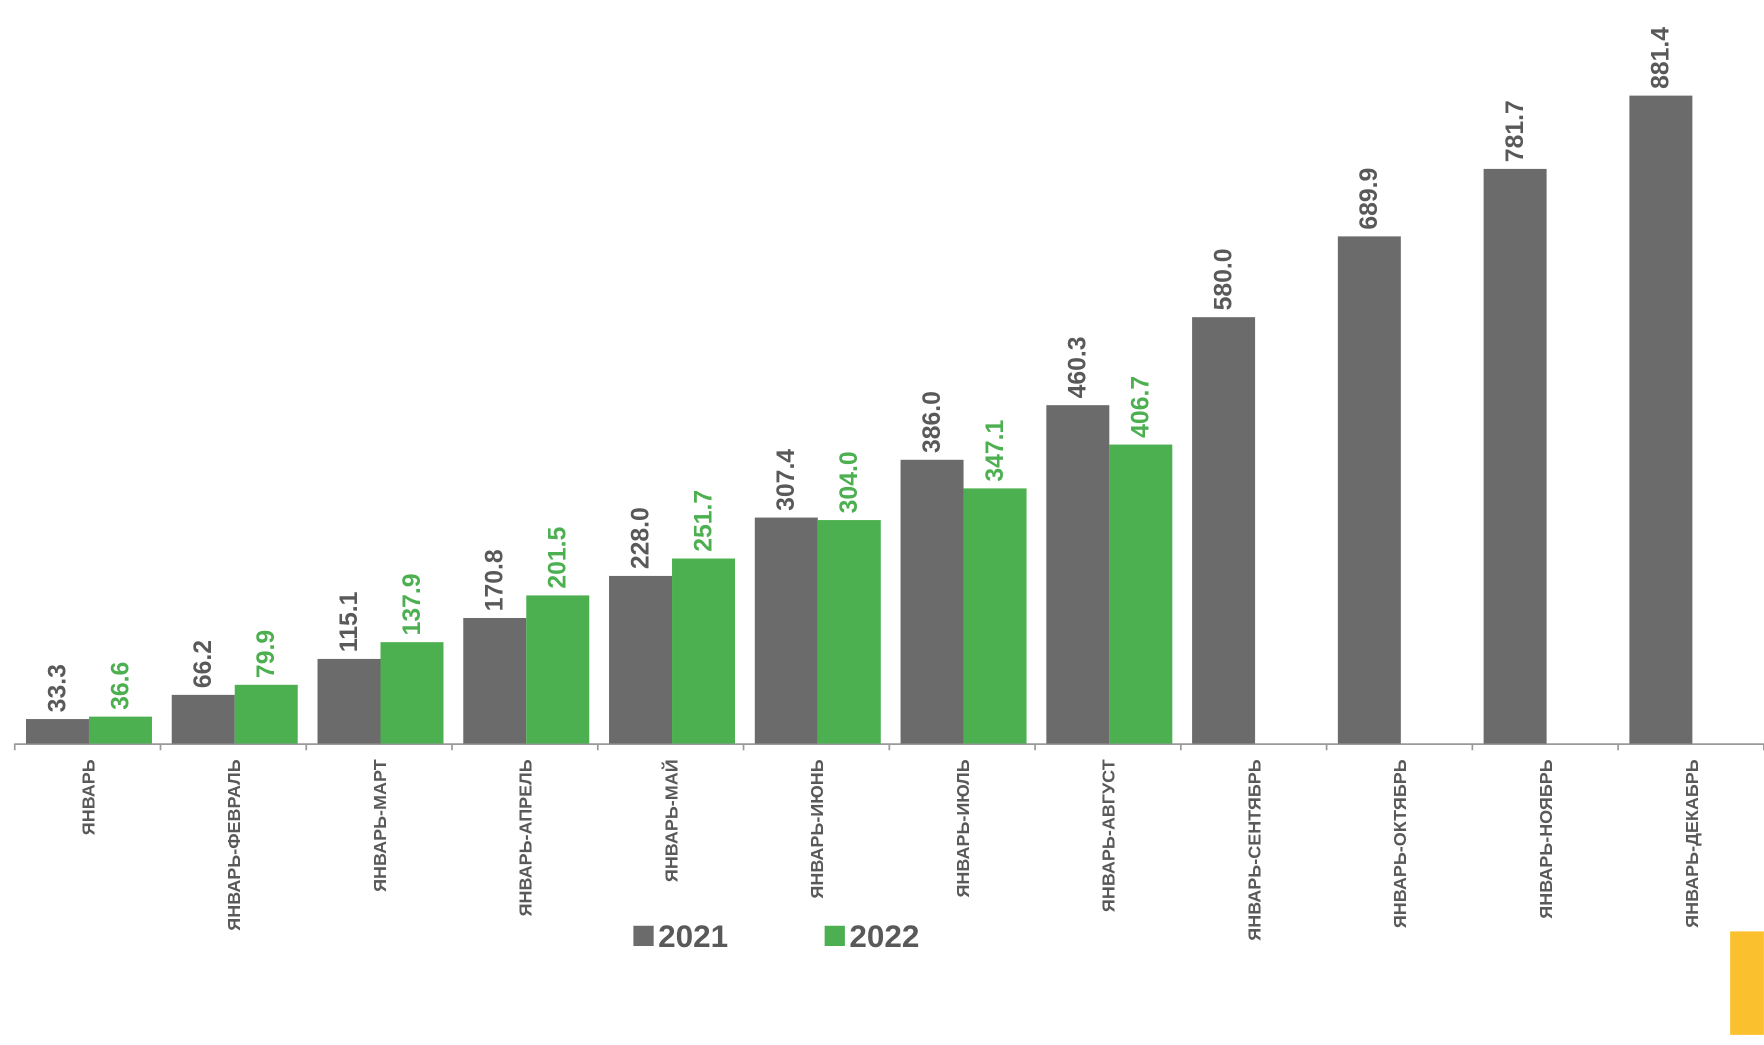  I want to click on x-tick-label: ЯНВАРЬ-АВГУСТ, so click(1109, 835).